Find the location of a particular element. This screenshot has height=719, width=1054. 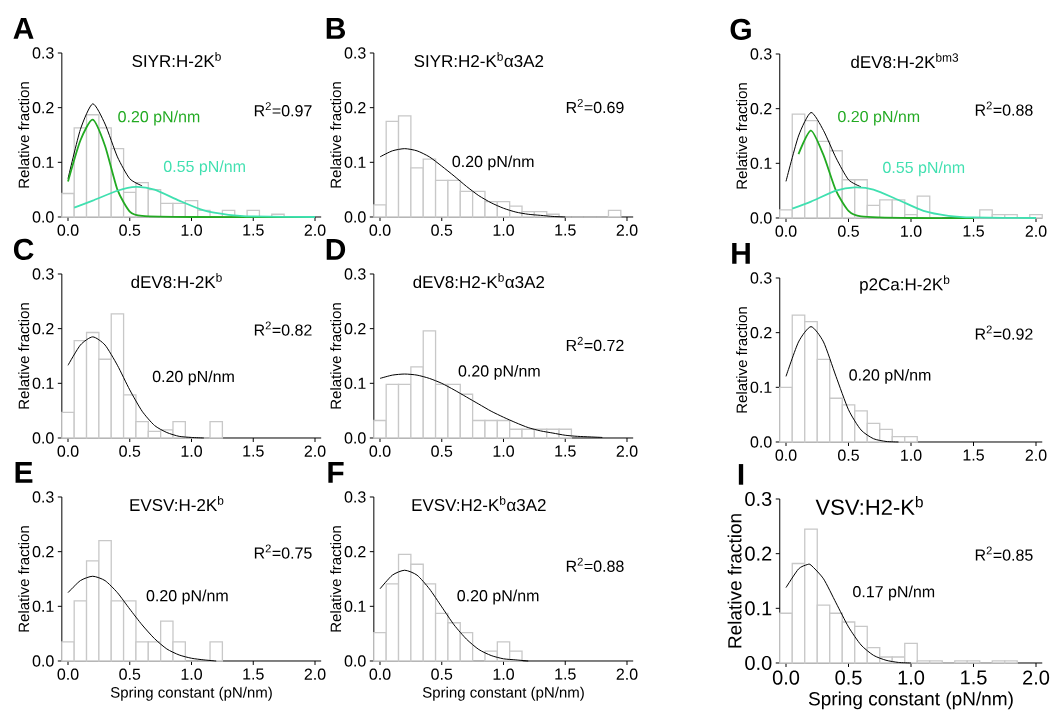

chart-title: VSV:H2-K$^{b}$ is located at coordinates (869, 505).